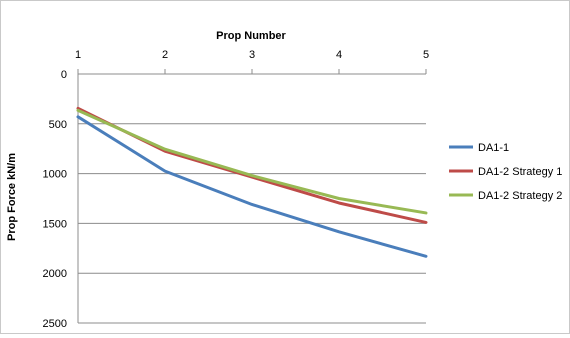 This screenshot has width=570, height=338. What do you see at coordinates (78, 55) in the screenshot?
I see `x-tick-label: 1` at bounding box center [78, 55].